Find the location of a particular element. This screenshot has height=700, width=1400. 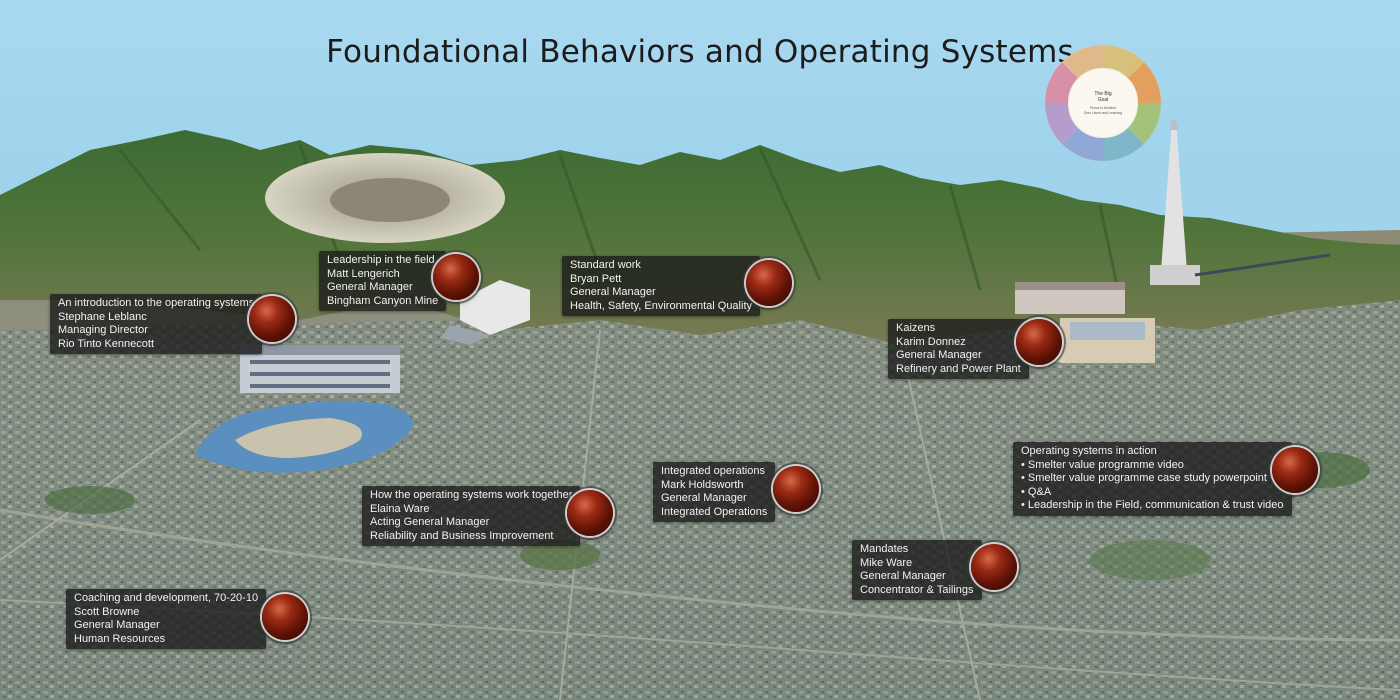

bullet-item: Q&A is located at coordinates (1152, 493).